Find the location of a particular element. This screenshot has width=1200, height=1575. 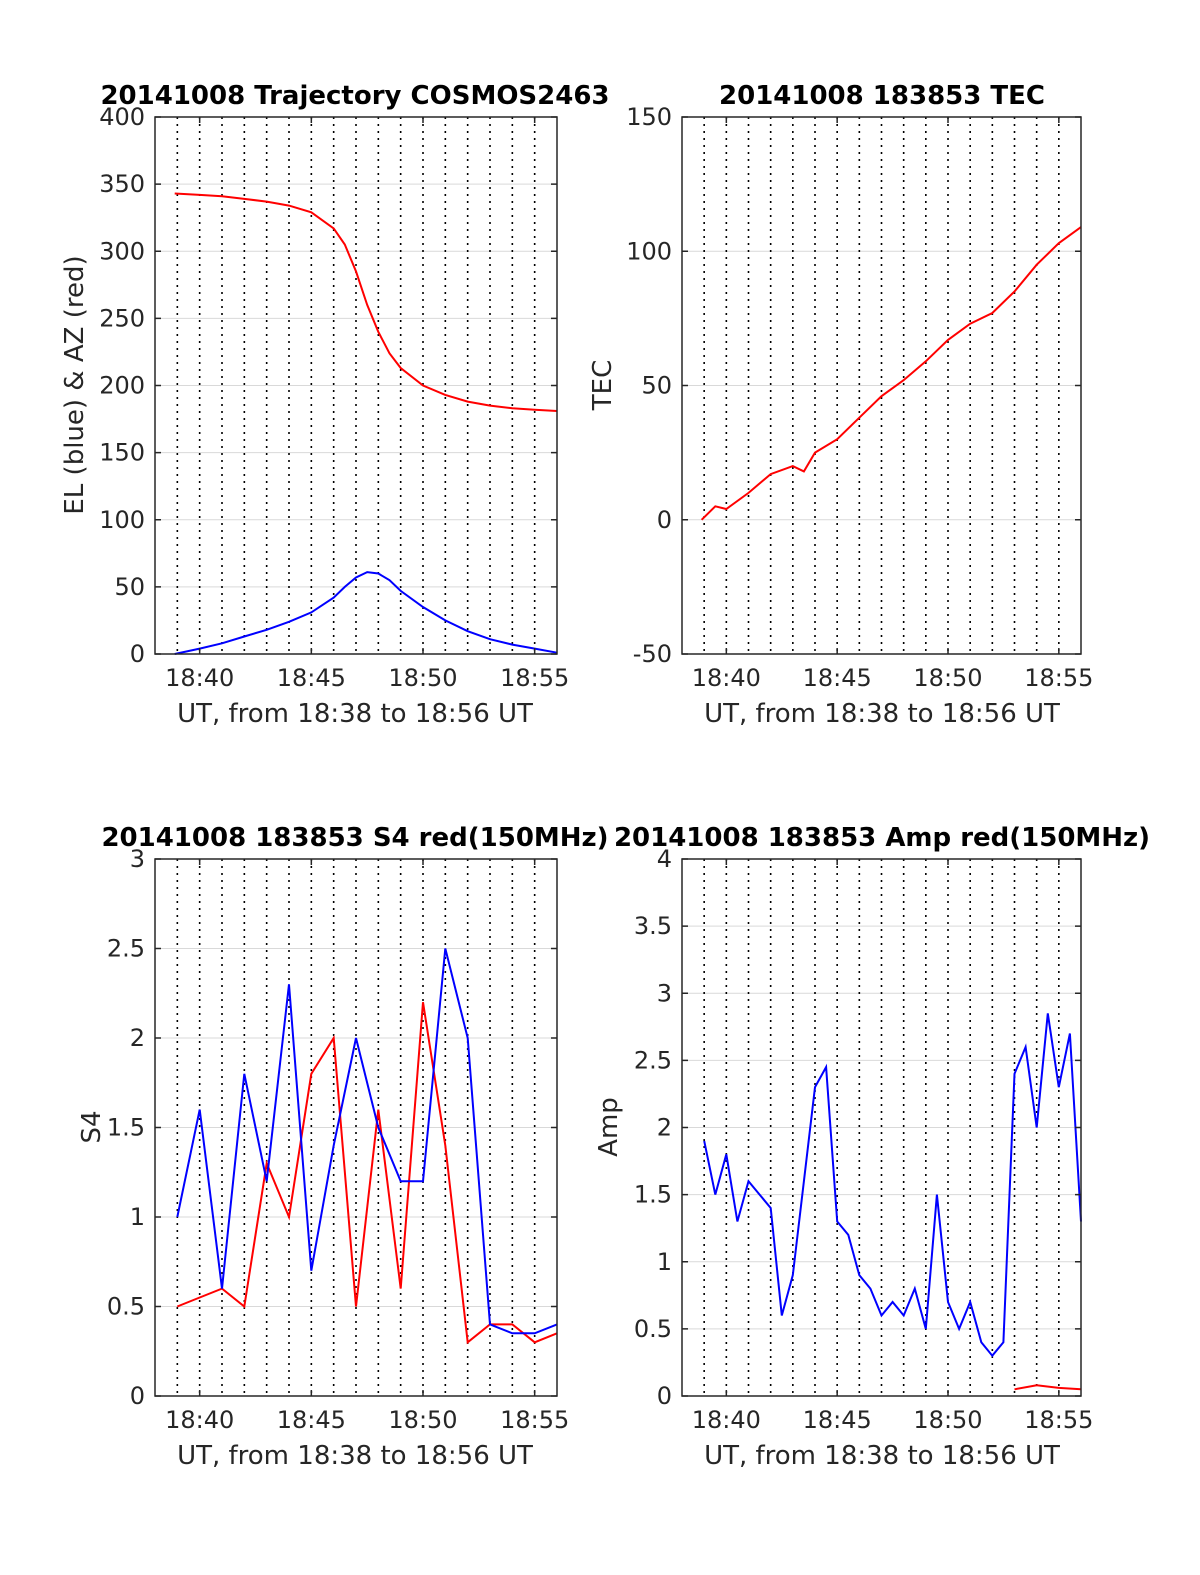

amp-ytick-label: 0.5 is located at coordinates (653, 1329).